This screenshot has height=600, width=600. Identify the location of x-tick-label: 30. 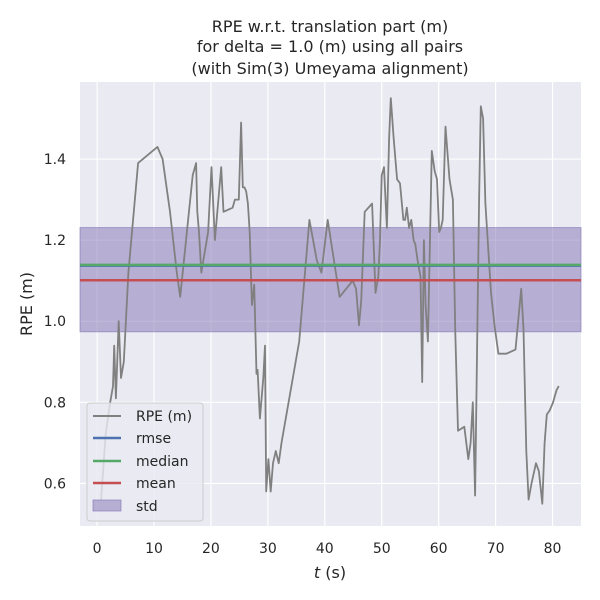
(268, 549).